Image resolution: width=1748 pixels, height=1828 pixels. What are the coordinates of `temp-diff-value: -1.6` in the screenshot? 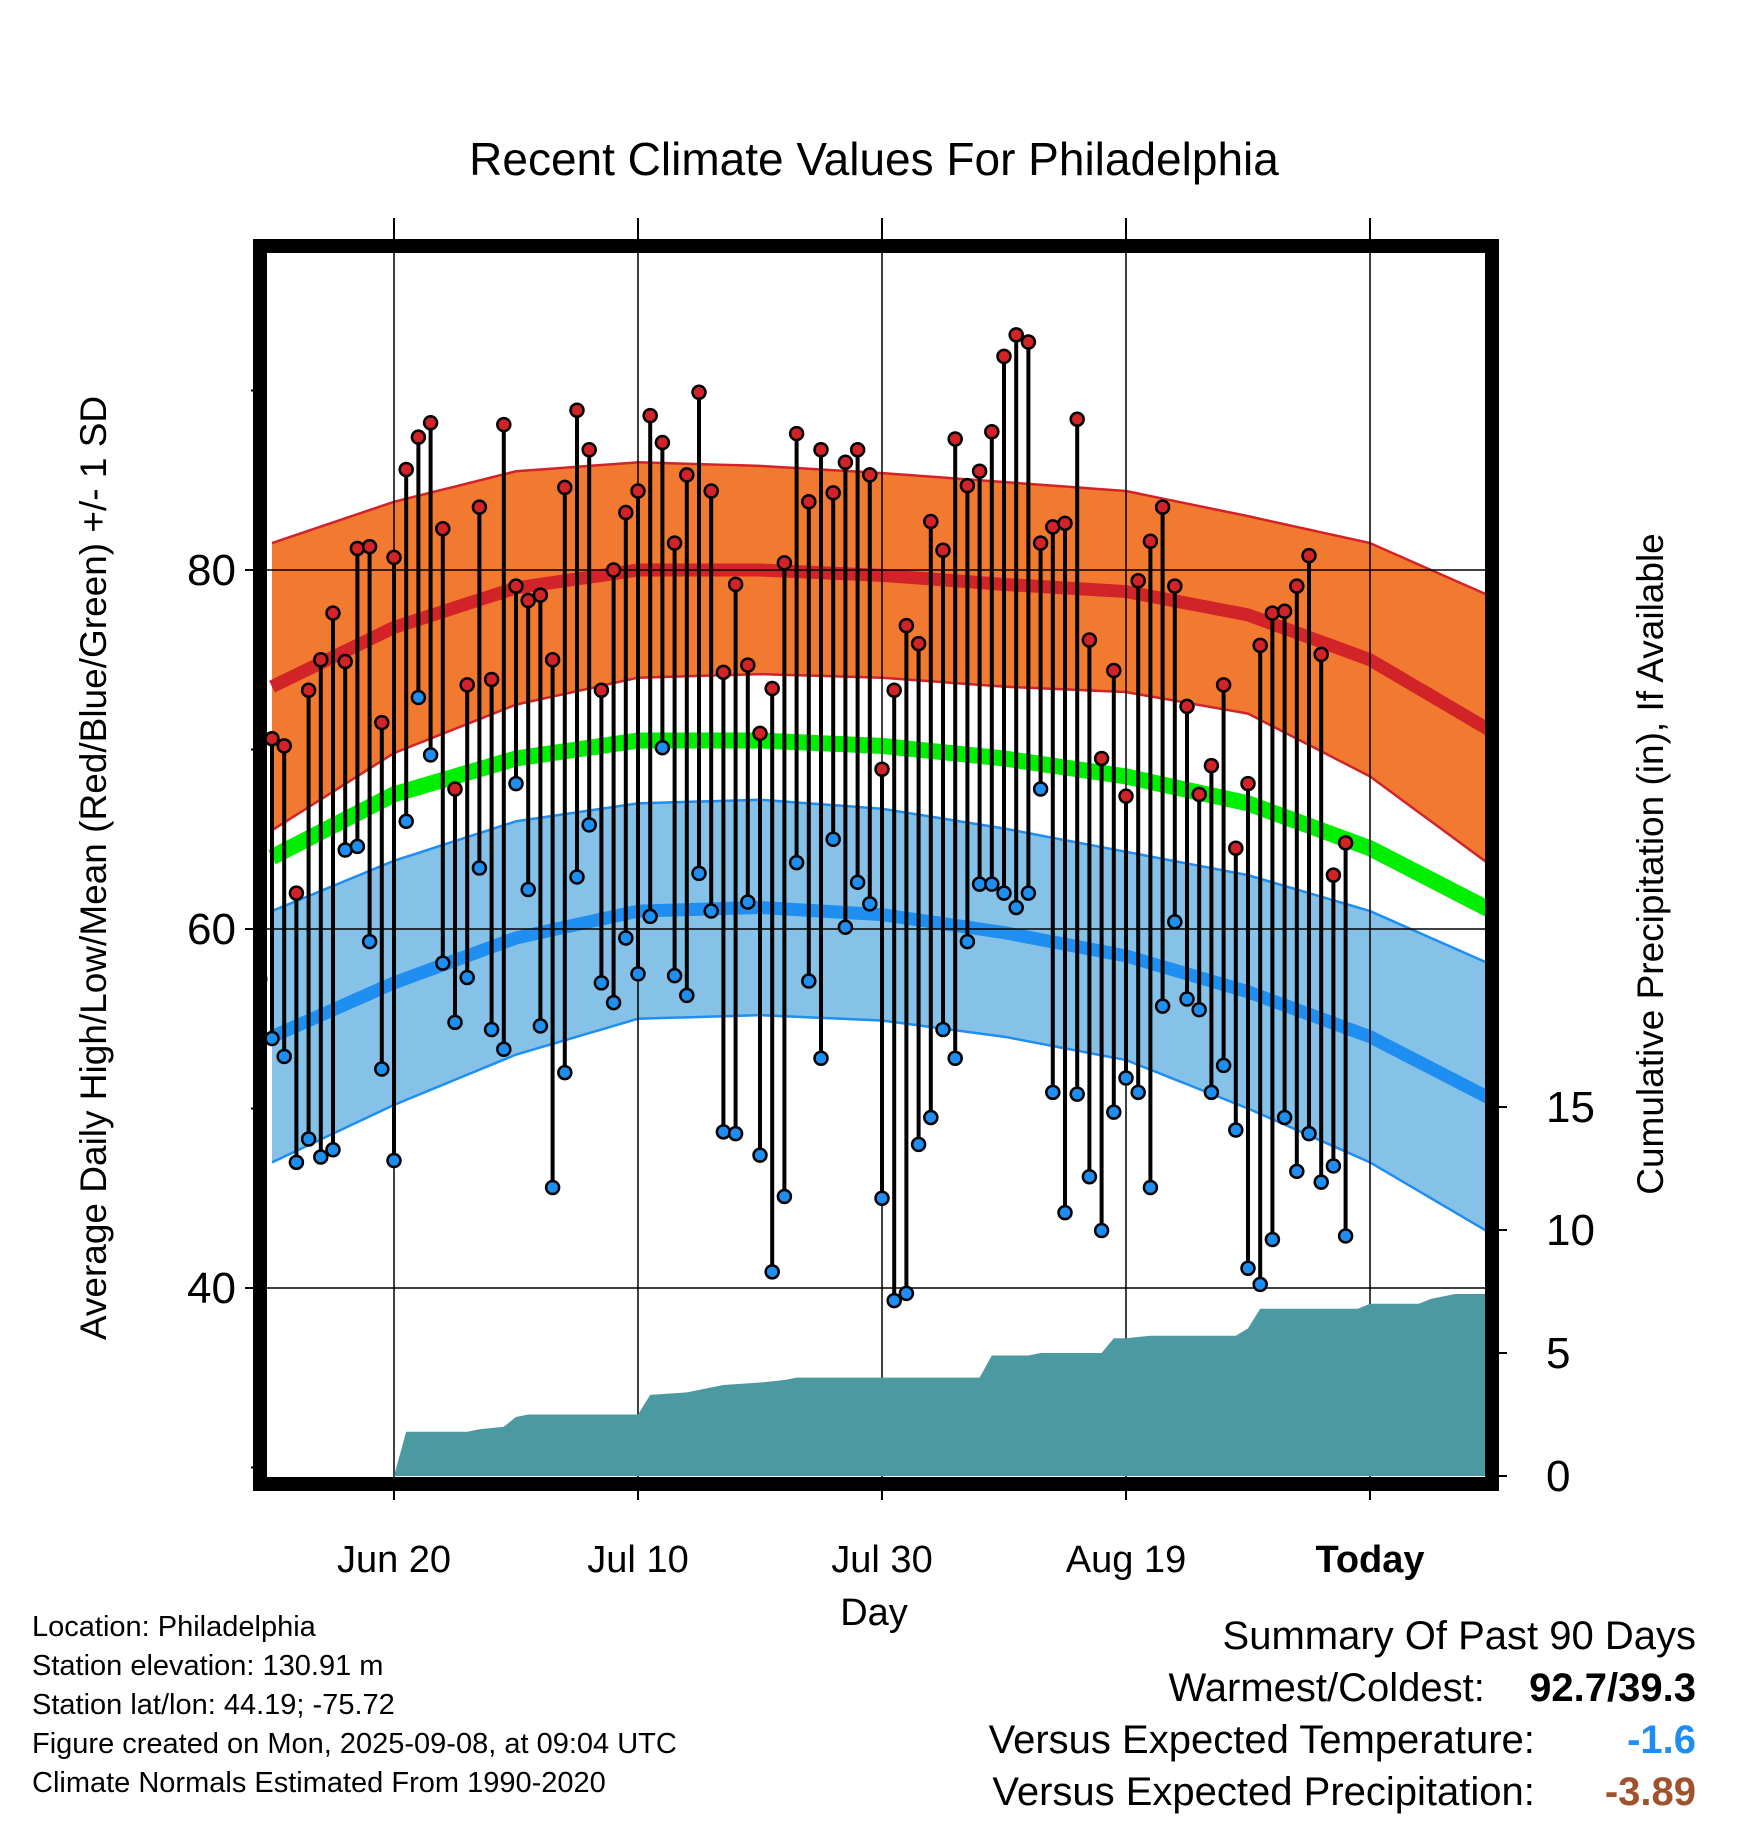 It's located at (1661, 1740).